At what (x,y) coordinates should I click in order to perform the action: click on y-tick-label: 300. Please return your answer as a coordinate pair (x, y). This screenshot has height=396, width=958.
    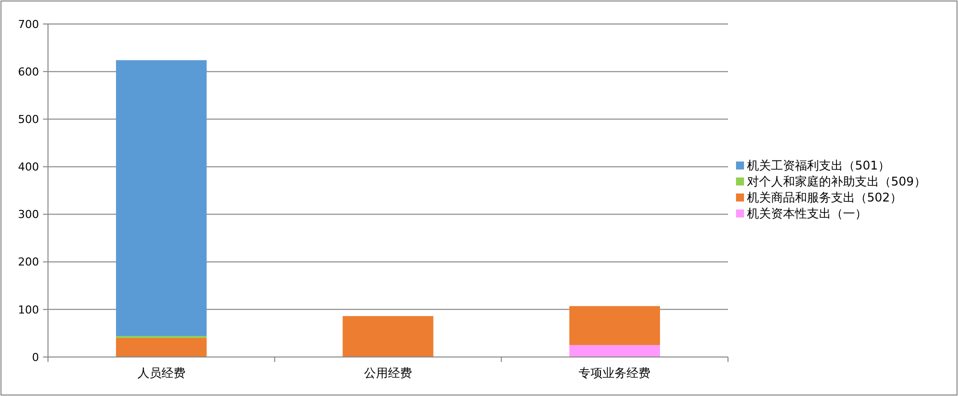
    Looking at the image, I should click on (28, 215).